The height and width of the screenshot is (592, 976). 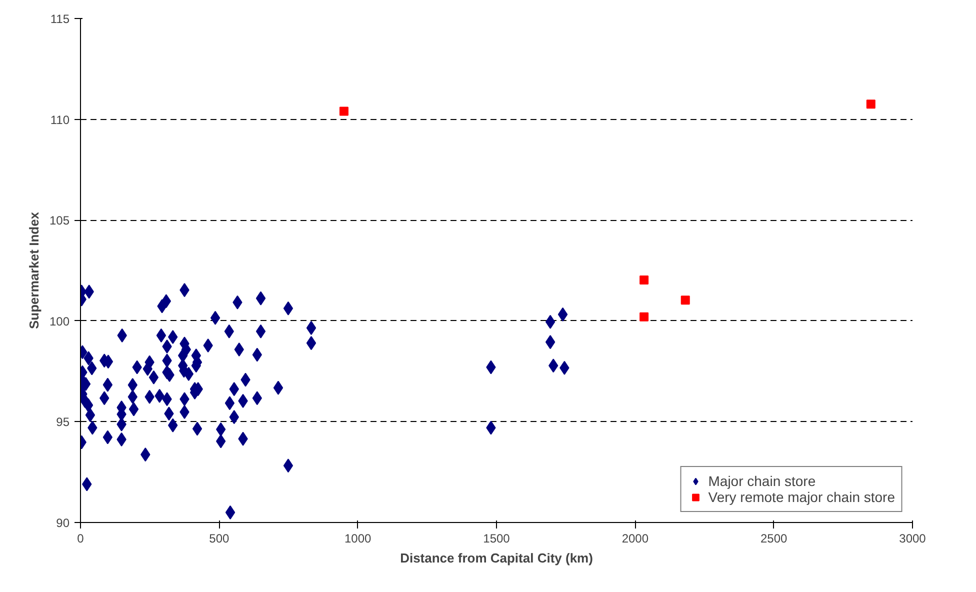 I want to click on legend-label: Very remote major chain store, so click(x=801, y=497).